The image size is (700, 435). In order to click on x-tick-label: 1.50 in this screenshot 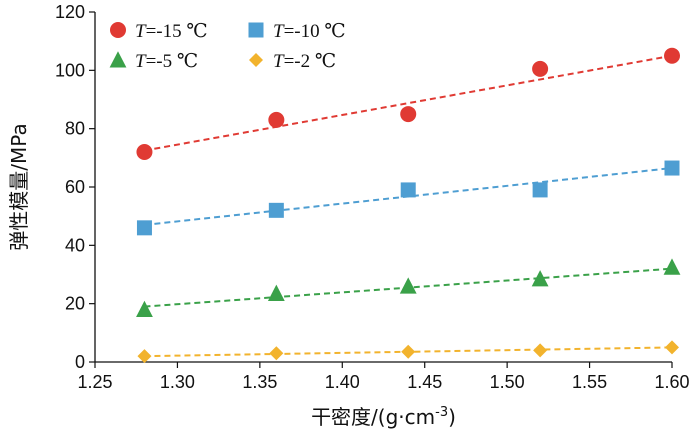, I will do `click(507, 382)`.